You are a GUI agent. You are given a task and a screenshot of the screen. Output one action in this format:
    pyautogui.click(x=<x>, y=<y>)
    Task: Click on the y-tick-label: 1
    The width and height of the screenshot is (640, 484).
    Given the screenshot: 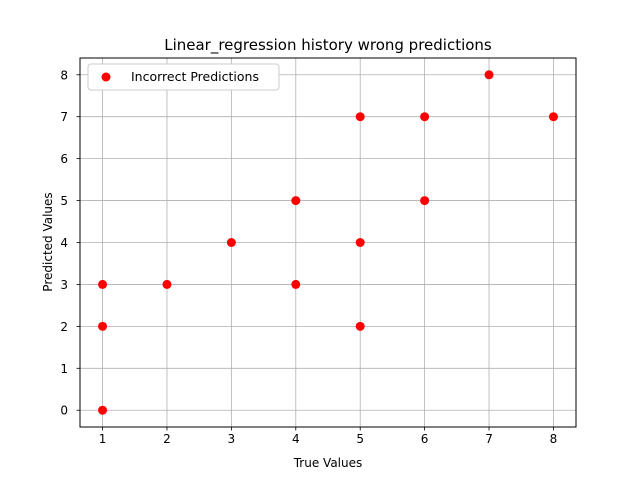 What is the action you would take?
    pyautogui.click(x=64, y=369)
    